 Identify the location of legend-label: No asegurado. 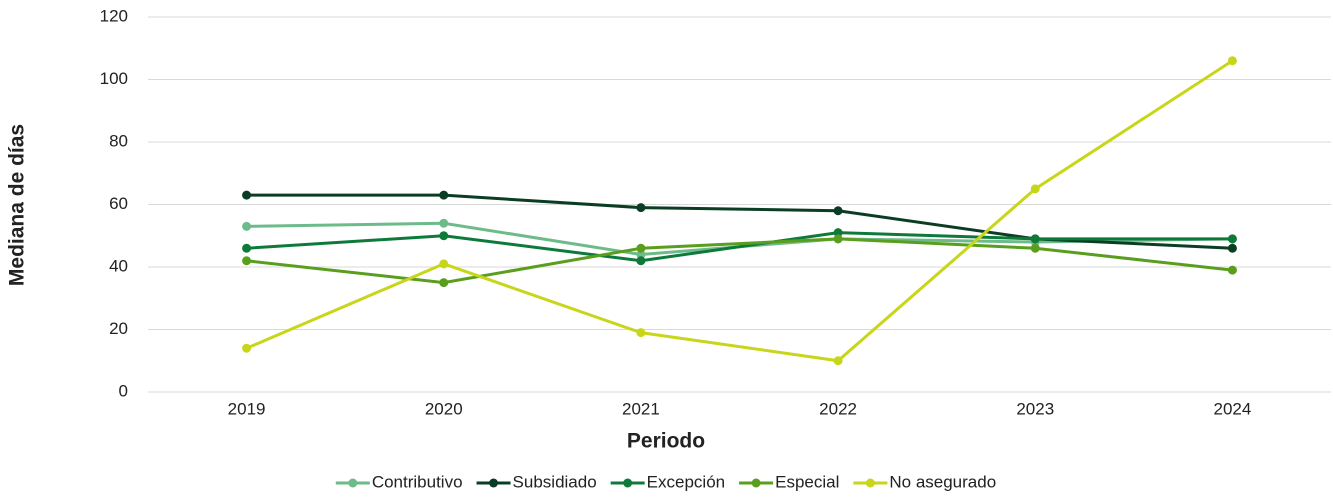
(942, 481).